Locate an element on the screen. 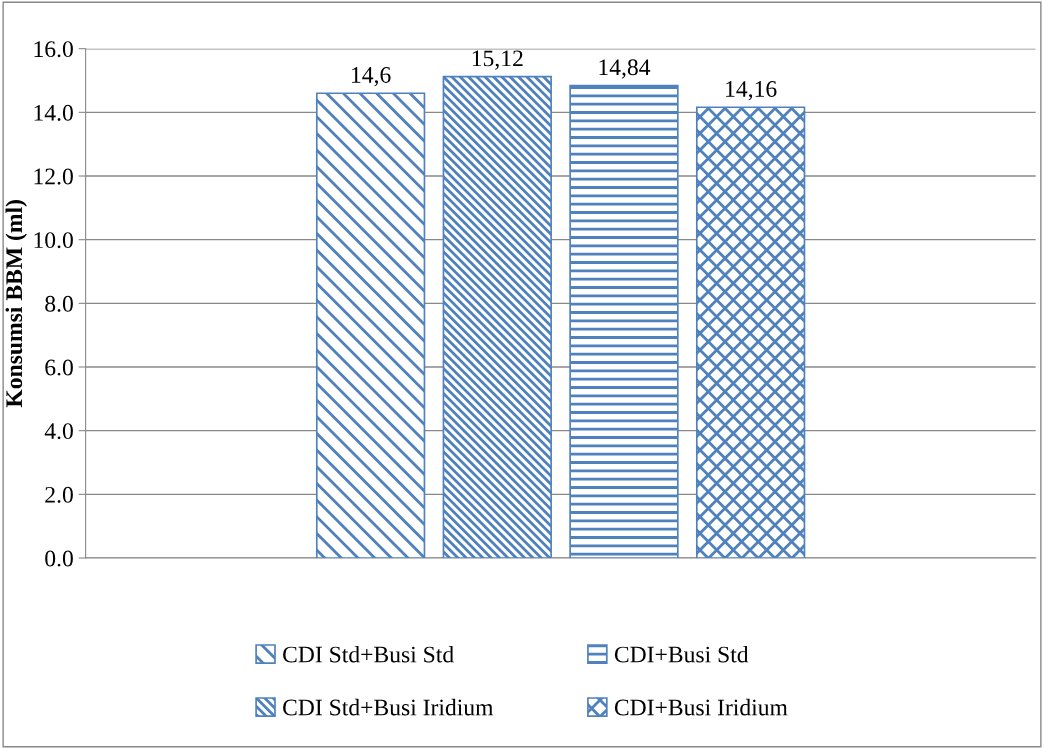  y-tick-label: 0.0 is located at coordinates (59, 558).